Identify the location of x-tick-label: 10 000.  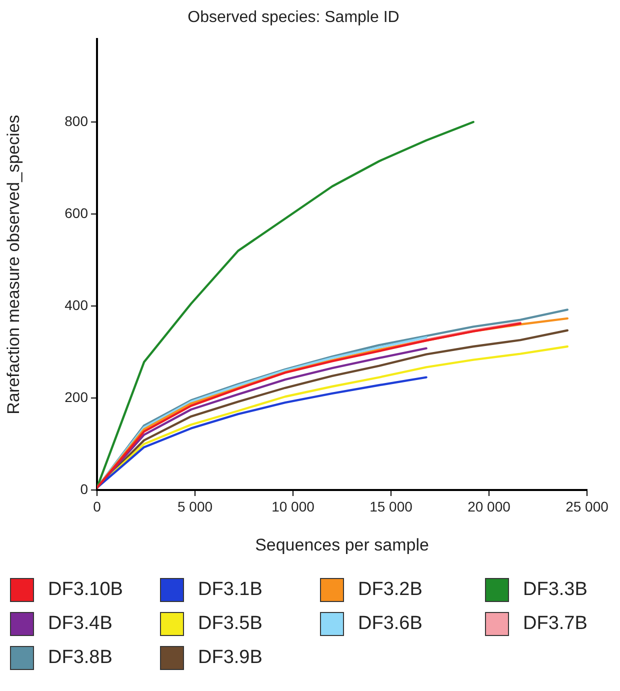
(293, 506).